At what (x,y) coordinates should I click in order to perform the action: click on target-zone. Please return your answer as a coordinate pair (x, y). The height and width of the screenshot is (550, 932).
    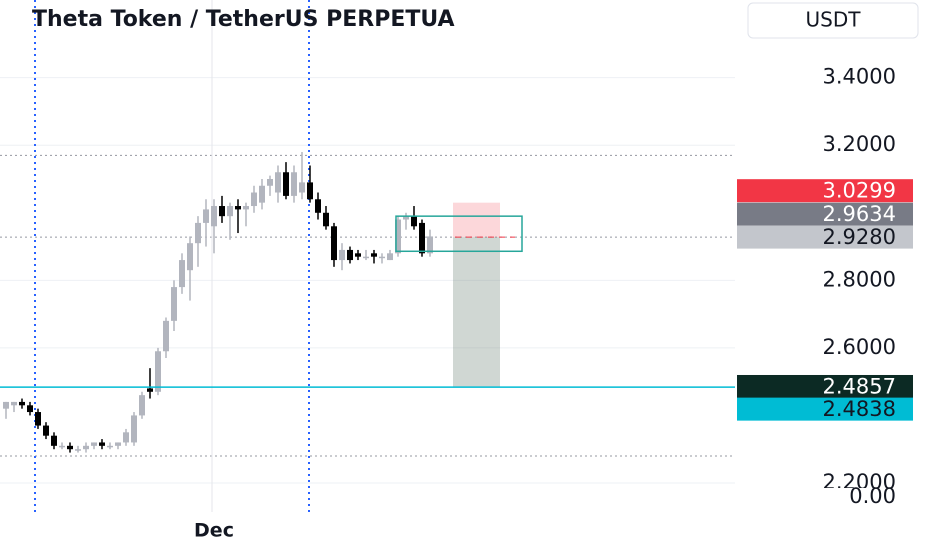
    Looking at the image, I should click on (476, 312).